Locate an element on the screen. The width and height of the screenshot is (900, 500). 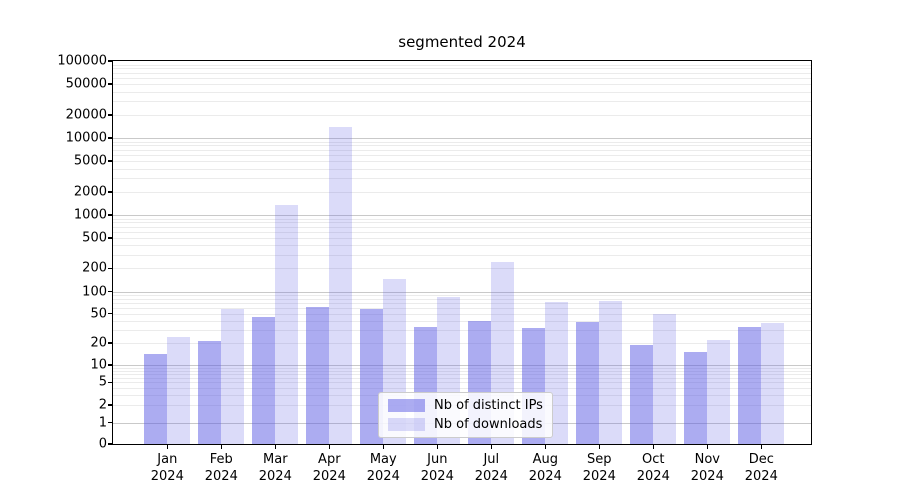
y-tick-label: 5000 is located at coordinates (90, 161).